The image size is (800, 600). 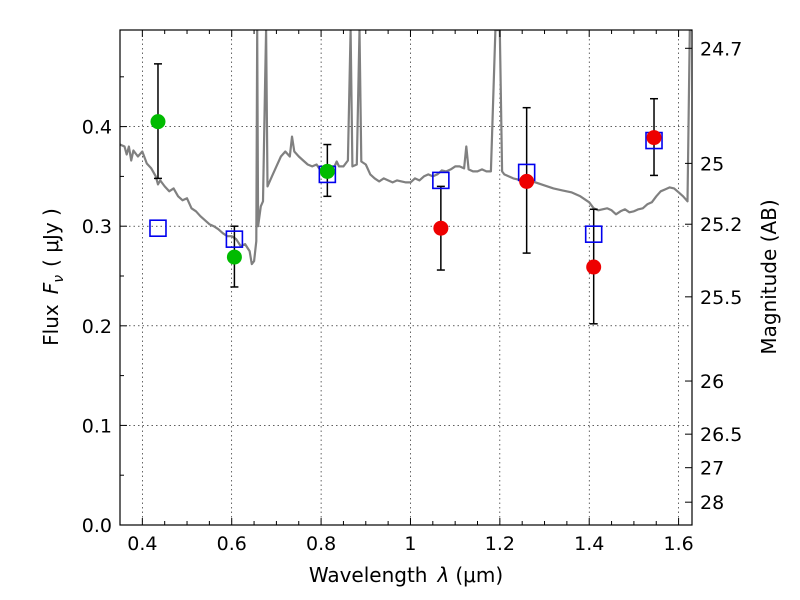 What do you see at coordinates (97, 526) in the screenshot?
I see `y-tick-label: 0.0` at bounding box center [97, 526].